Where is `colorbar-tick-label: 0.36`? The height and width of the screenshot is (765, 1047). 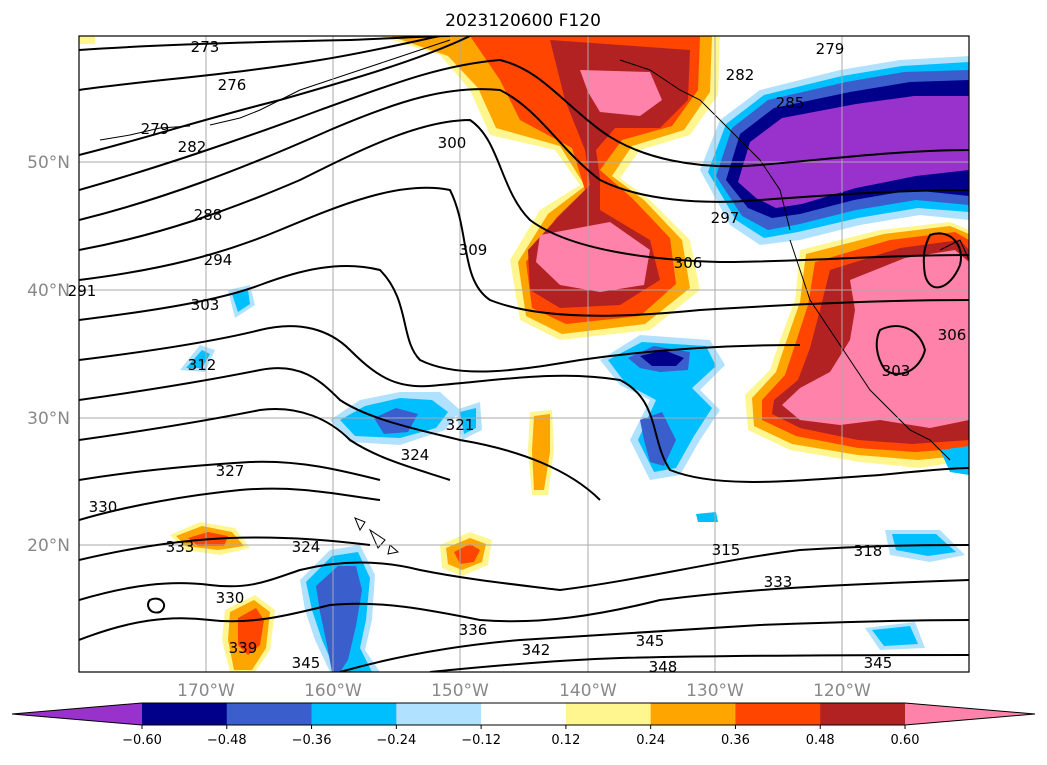
colorbar-tick-label: 0.36 is located at coordinates (735, 740).